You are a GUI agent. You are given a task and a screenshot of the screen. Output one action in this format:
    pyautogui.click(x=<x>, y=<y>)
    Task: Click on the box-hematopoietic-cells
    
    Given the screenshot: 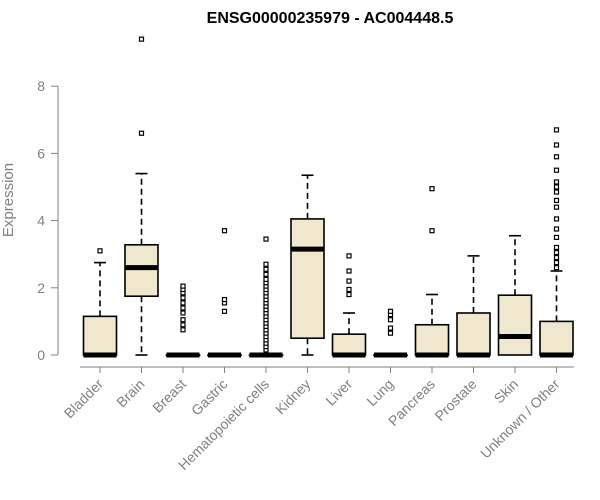 What is the action you would take?
    pyautogui.click(x=266, y=297)
    